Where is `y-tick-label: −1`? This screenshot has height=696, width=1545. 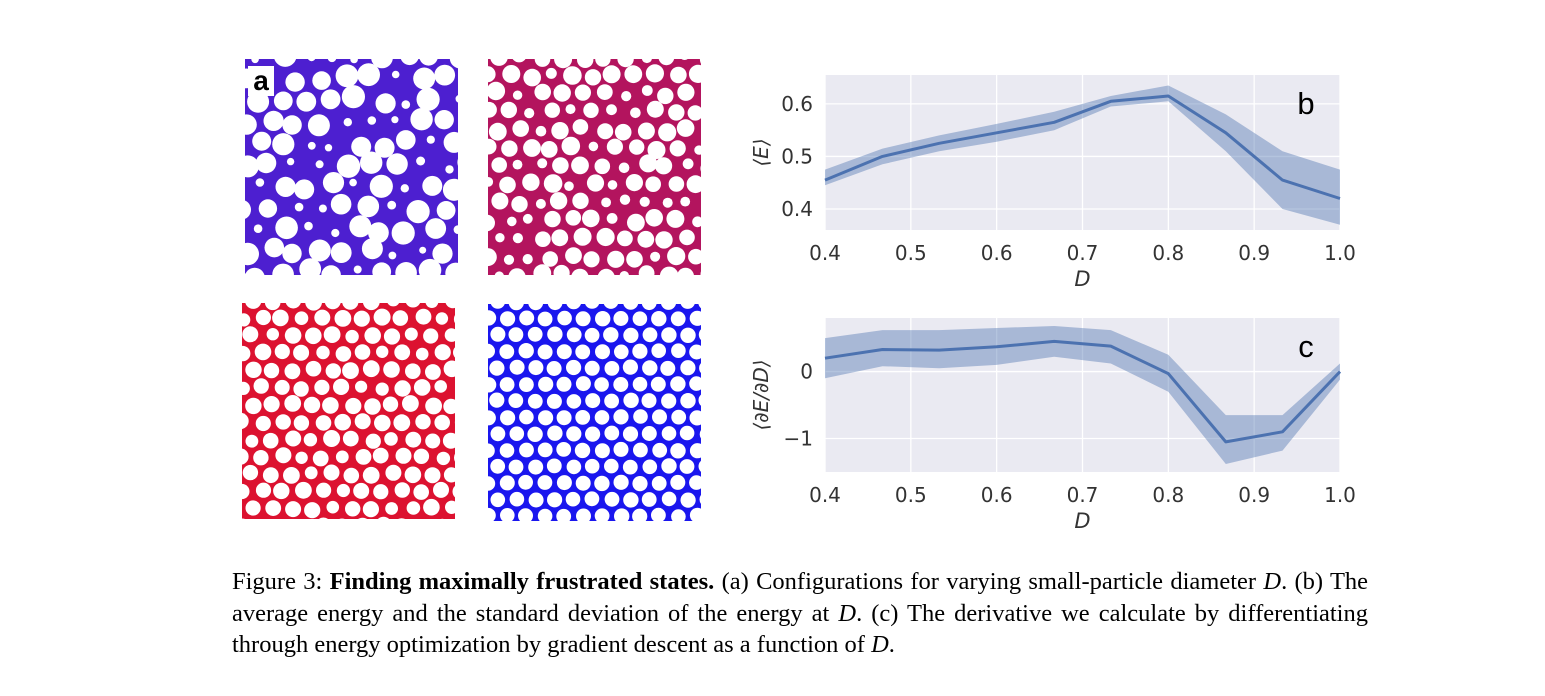
y-tick-label: −1 is located at coordinates (798, 439).